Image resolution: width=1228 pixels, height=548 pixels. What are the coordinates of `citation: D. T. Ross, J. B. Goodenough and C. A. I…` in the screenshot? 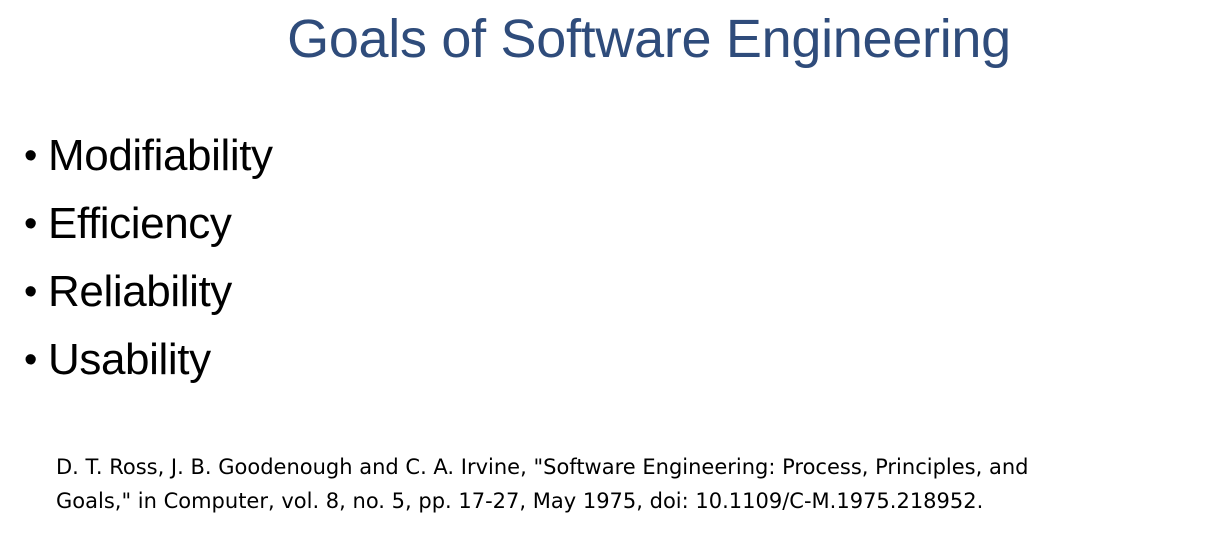 It's located at (626, 484).